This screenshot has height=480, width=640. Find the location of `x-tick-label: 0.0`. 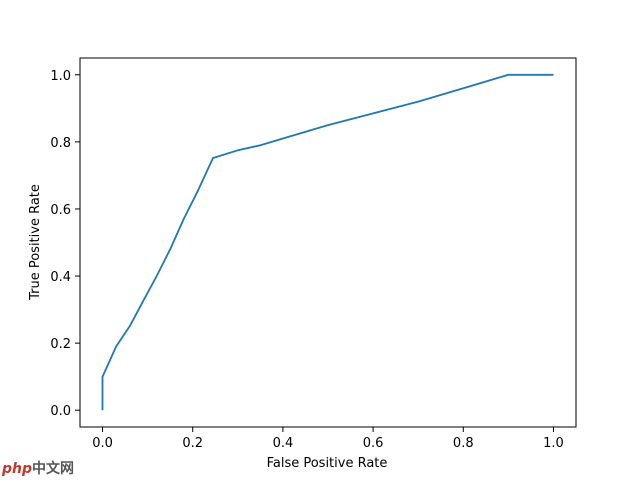

x-tick-label: 0.0 is located at coordinates (102, 443).